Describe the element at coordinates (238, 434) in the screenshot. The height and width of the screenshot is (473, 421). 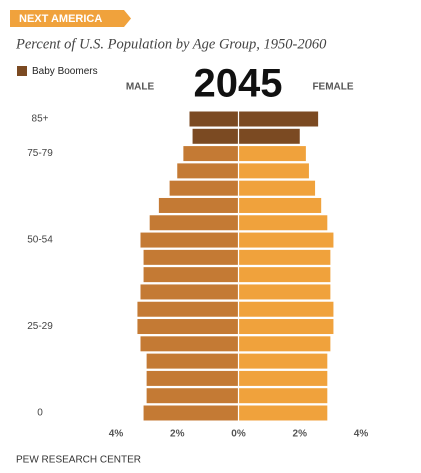
I see `x-tick-label: 0%` at that location.